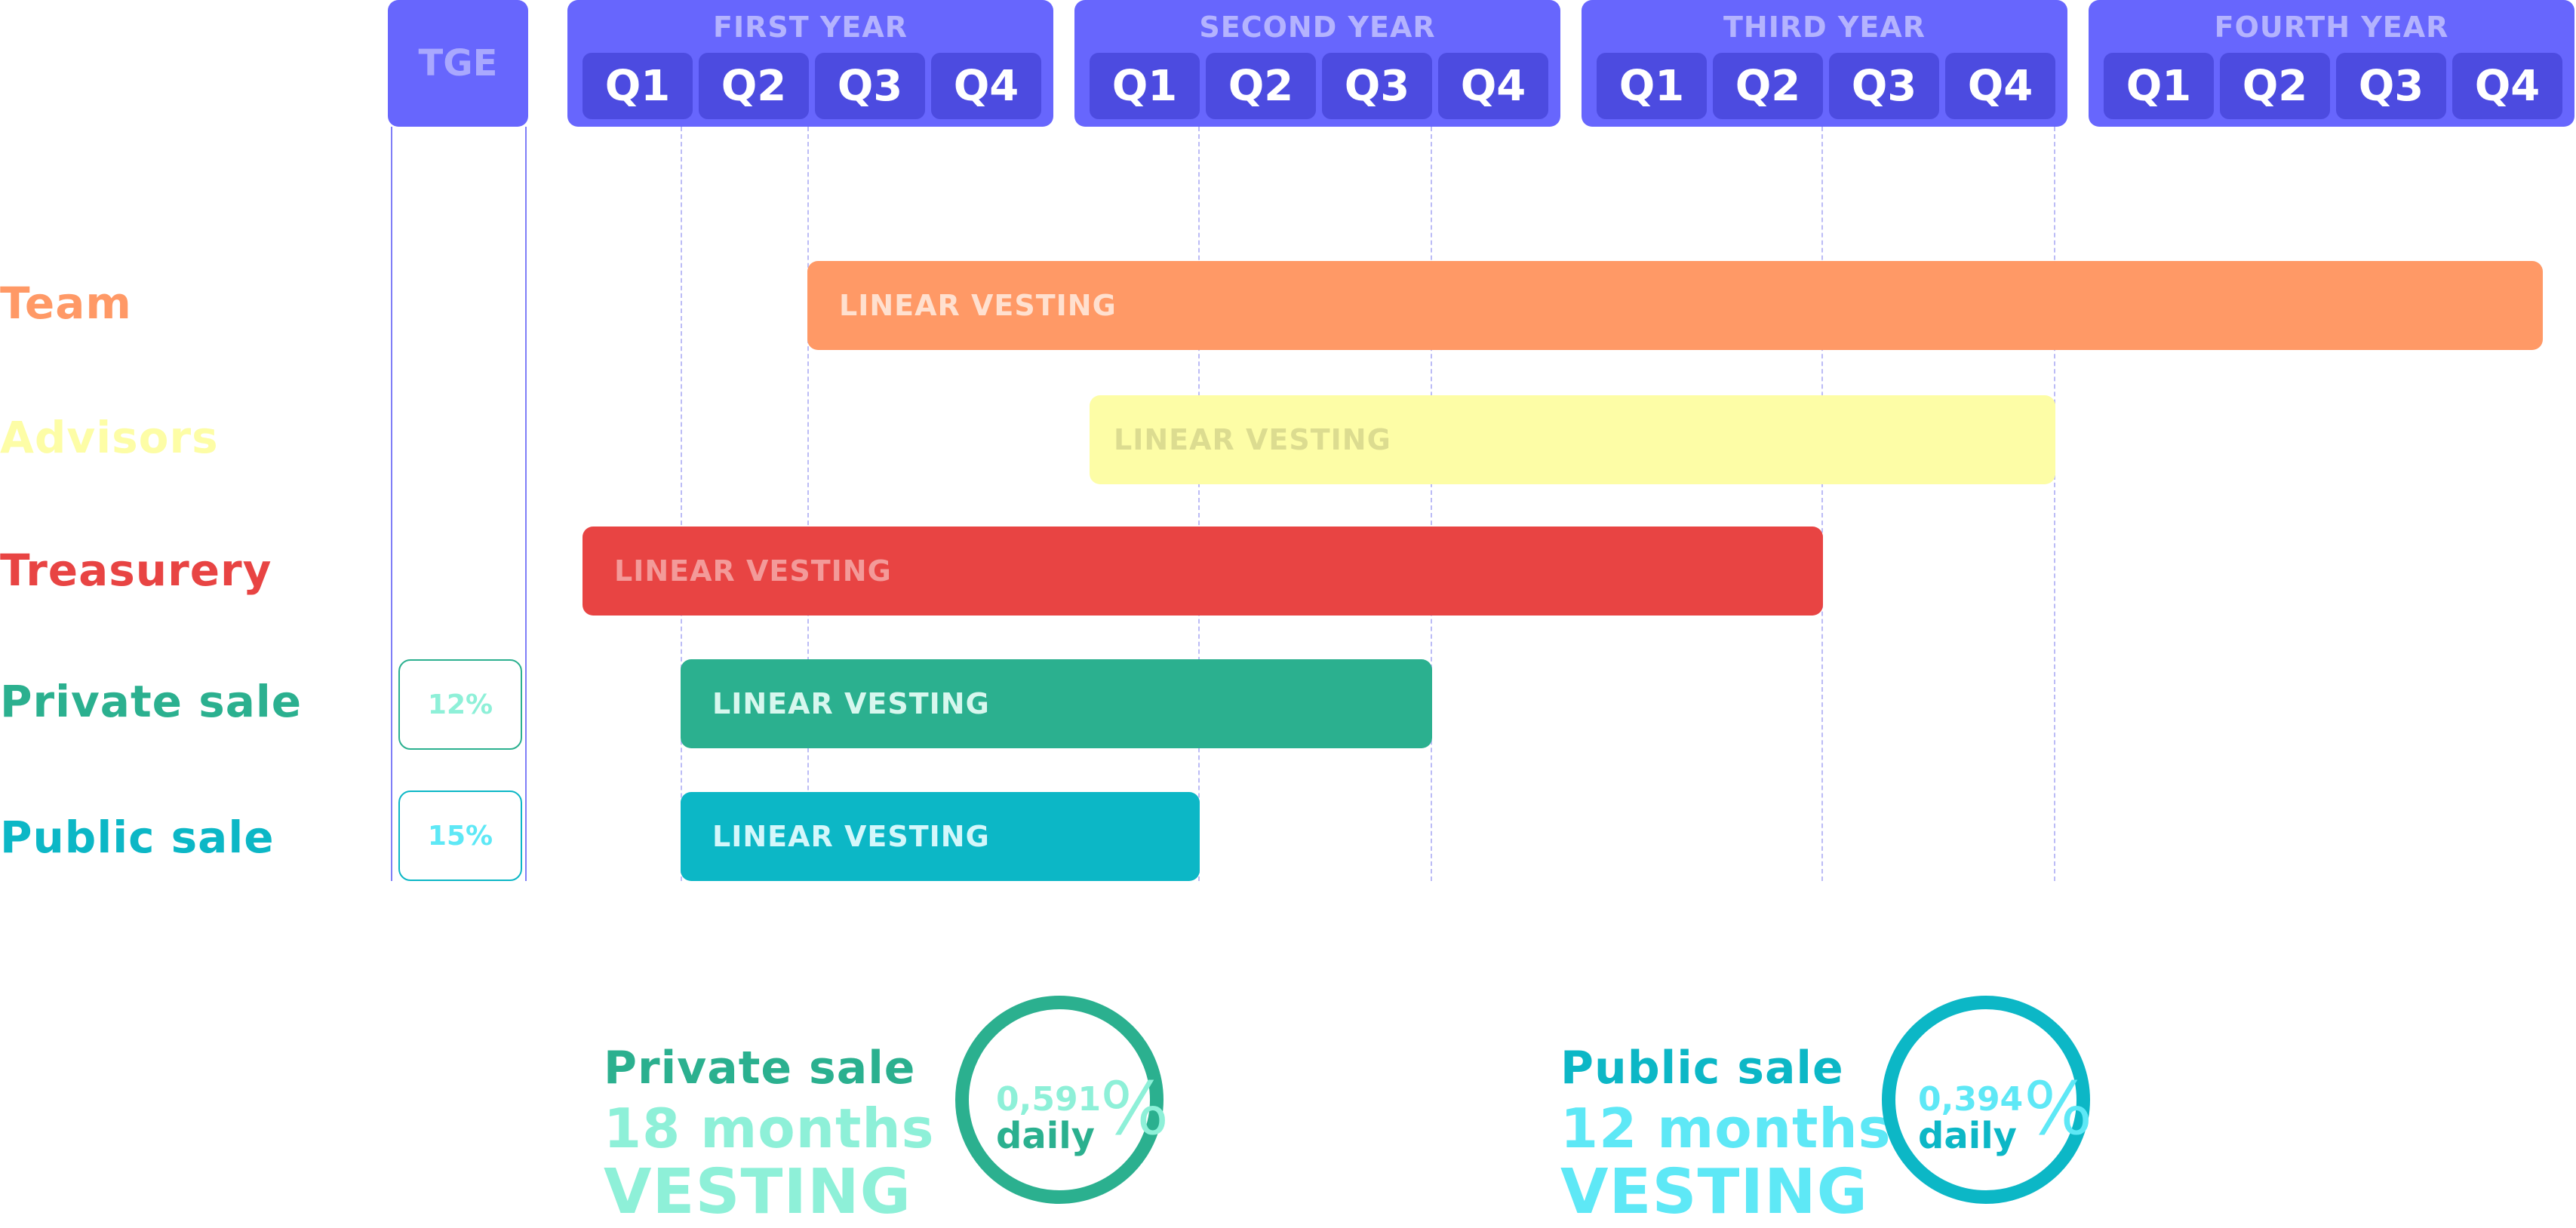 The height and width of the screenshot is (1228, 2576). What do you see at coordinates (1049, 1099) in the screenshot?
I see `daily-rate-value: 0,591` at bounding box center [1049, 1099].